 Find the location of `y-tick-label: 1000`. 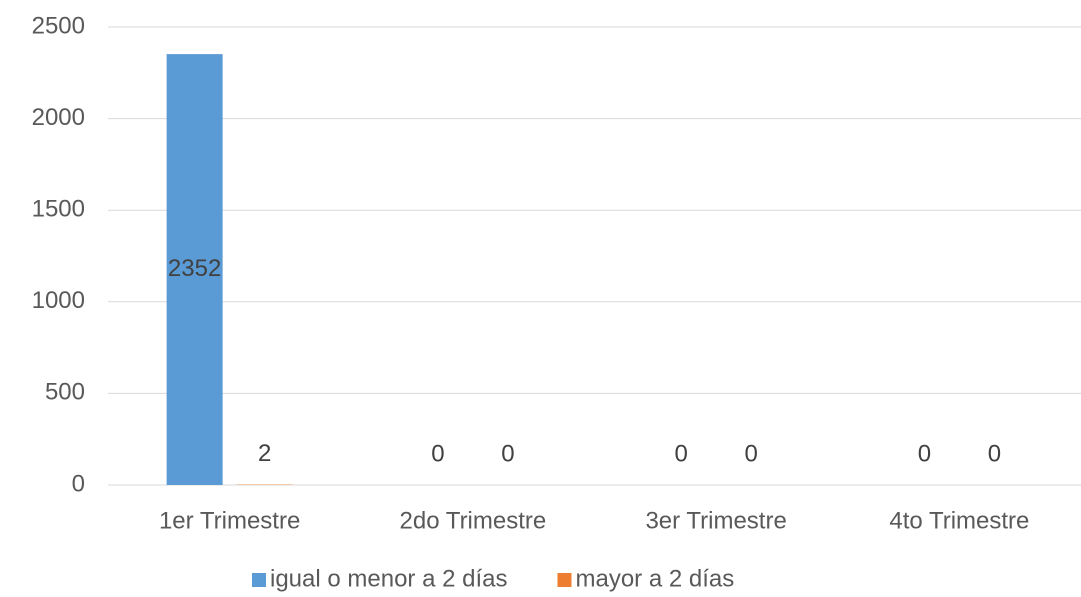

y-tick-label: 1000 is located at coordinates (58, 300).